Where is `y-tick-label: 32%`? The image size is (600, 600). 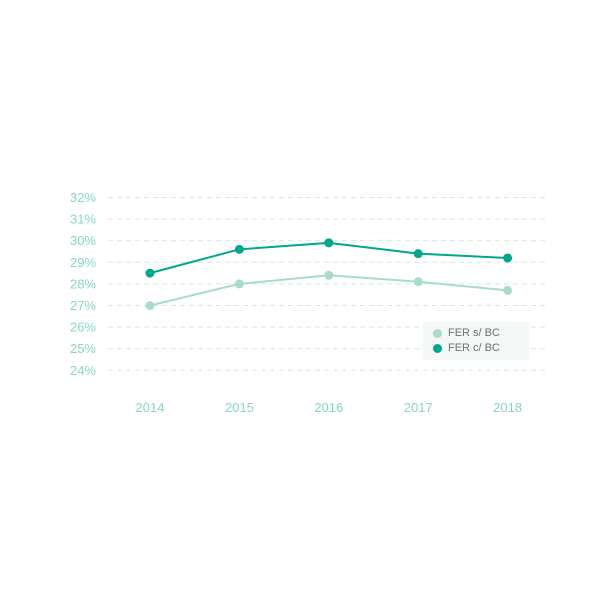 y-tick-label: 32% is located at coordinates (83, 197).